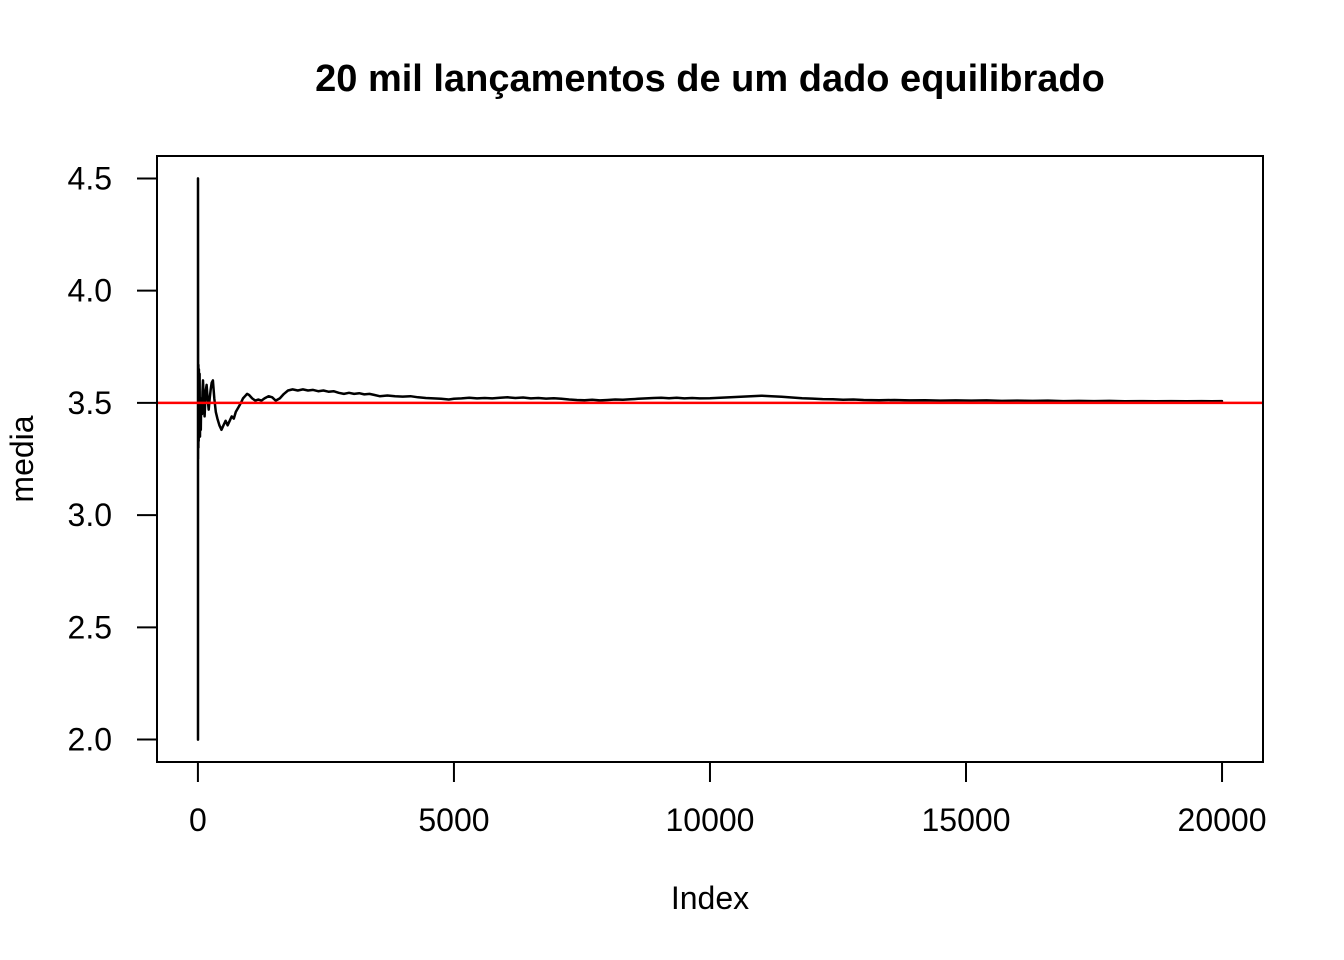  Describe the element at coordinates (22, 459) in the screenshot. I see `y-axis-title: media` at that location.